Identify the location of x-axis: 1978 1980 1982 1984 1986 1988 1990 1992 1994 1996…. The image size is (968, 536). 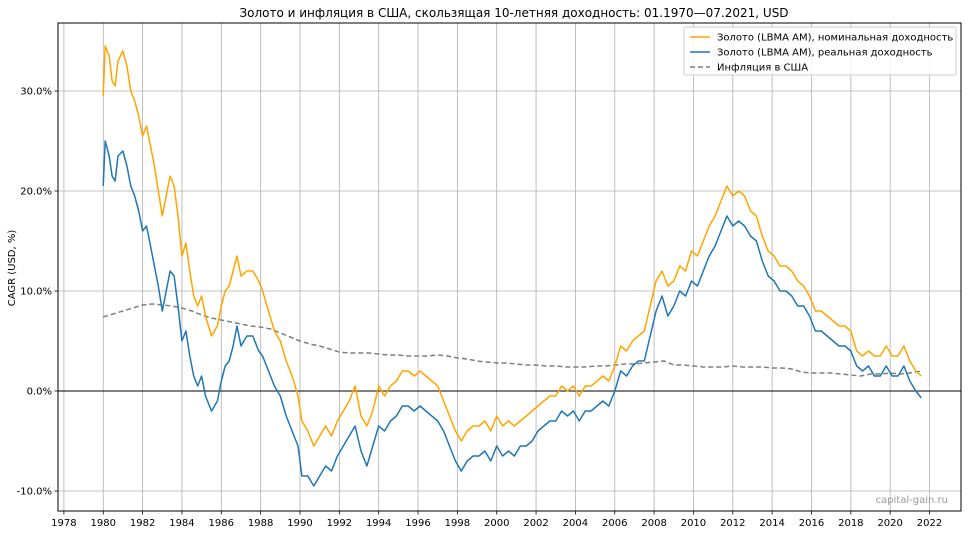
(496, 520).